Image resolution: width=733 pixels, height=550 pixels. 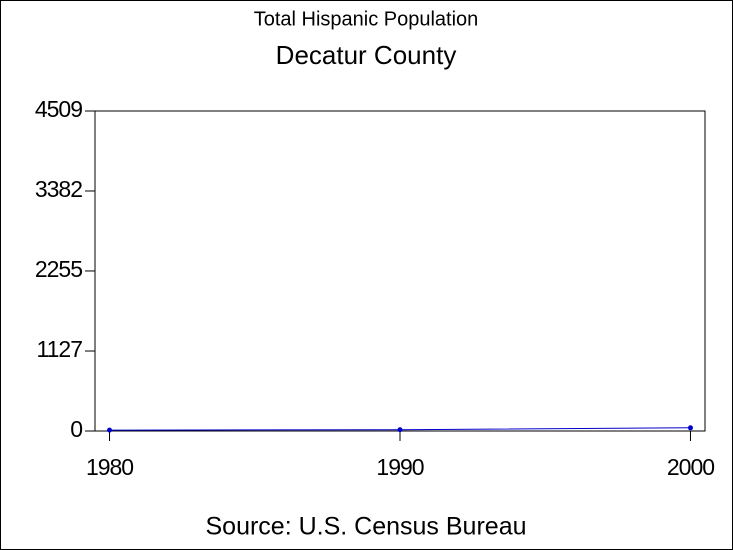 I want to click on y-tick-label: 3382, so click(x=58, y=189).